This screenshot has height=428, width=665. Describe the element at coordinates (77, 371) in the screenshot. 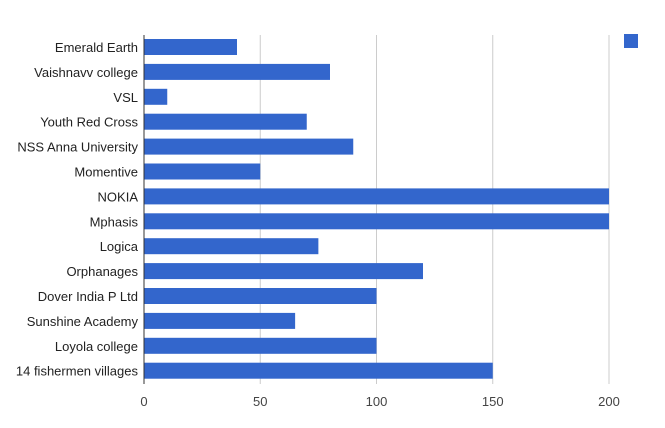

I see `category-label: 14 fishermen villages` at that location.